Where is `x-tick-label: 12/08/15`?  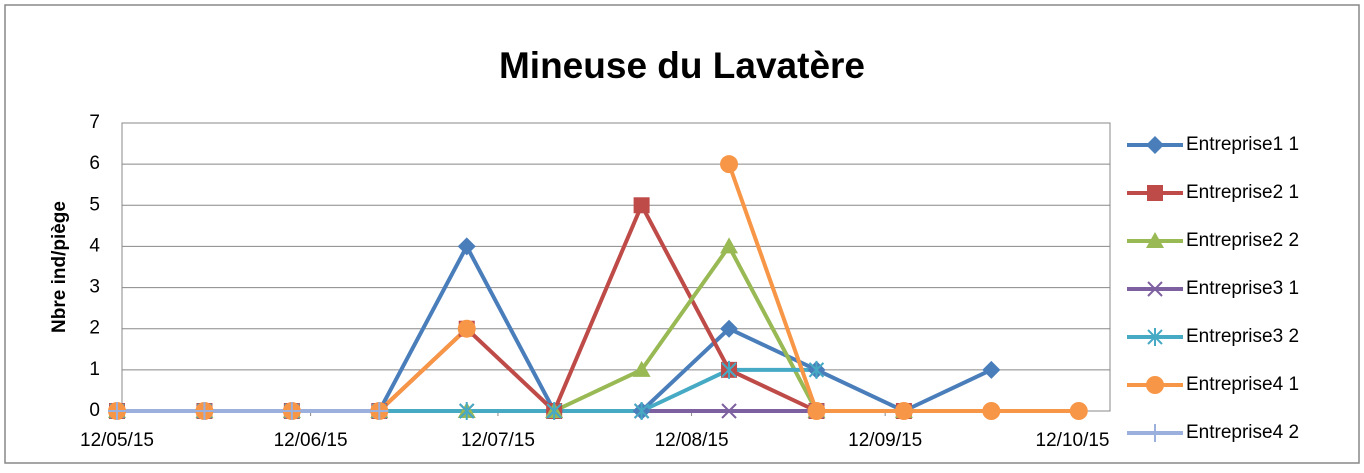
x-tick-label: 12/08/15 is located at coordinates (692, 440).